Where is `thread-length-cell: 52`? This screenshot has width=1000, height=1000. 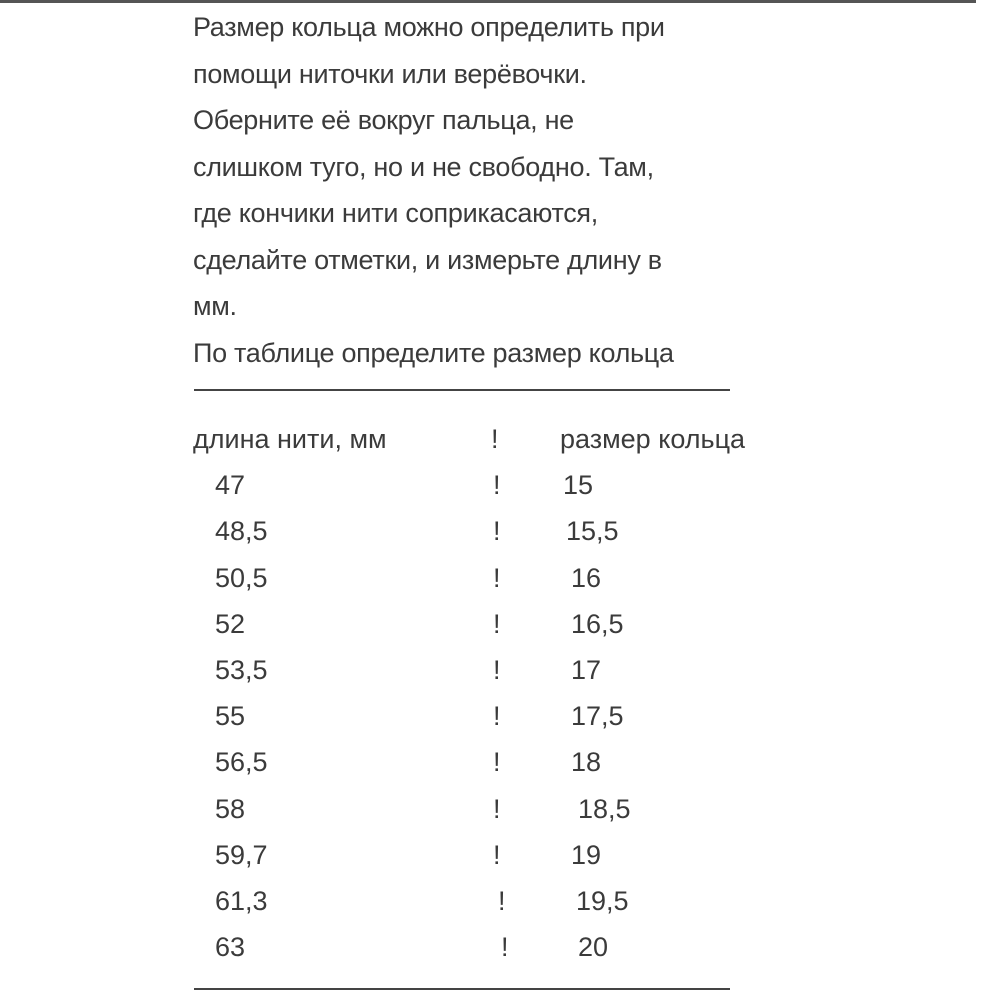
thread-length-cell: 52 is located at coordinates (230, 623).